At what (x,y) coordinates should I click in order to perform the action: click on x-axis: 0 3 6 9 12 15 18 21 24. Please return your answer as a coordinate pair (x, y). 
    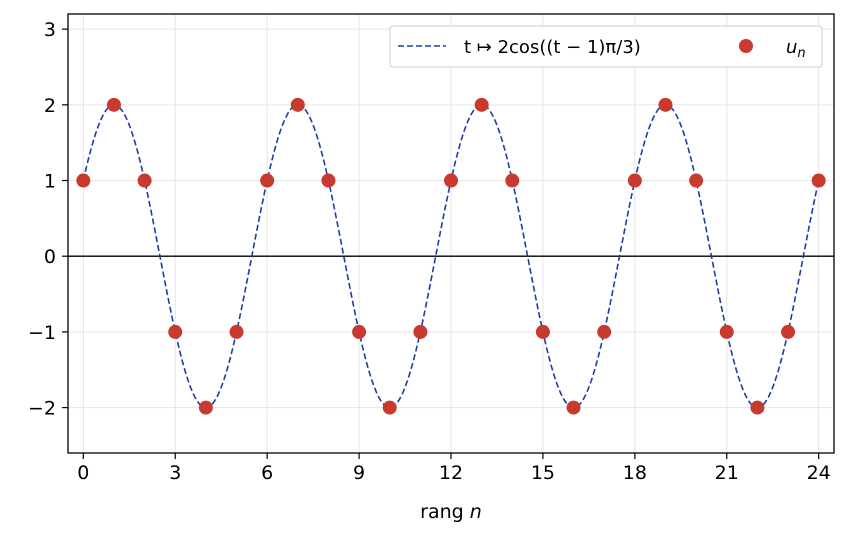
    Looking at the image, I should click on (454, 468).